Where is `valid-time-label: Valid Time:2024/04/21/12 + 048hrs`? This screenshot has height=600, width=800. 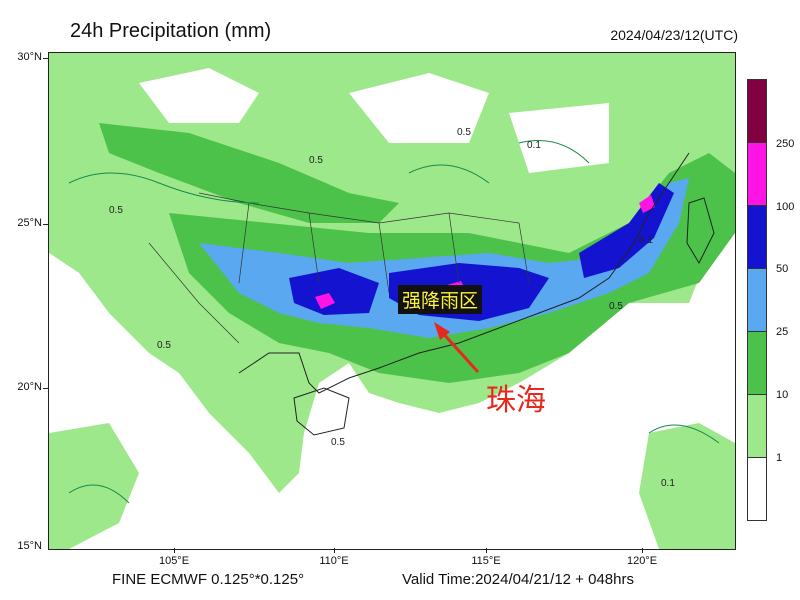 valid-time-label: Valid Time:2024/04/21/12 + 048hrs is located at coordinates (518, 579).